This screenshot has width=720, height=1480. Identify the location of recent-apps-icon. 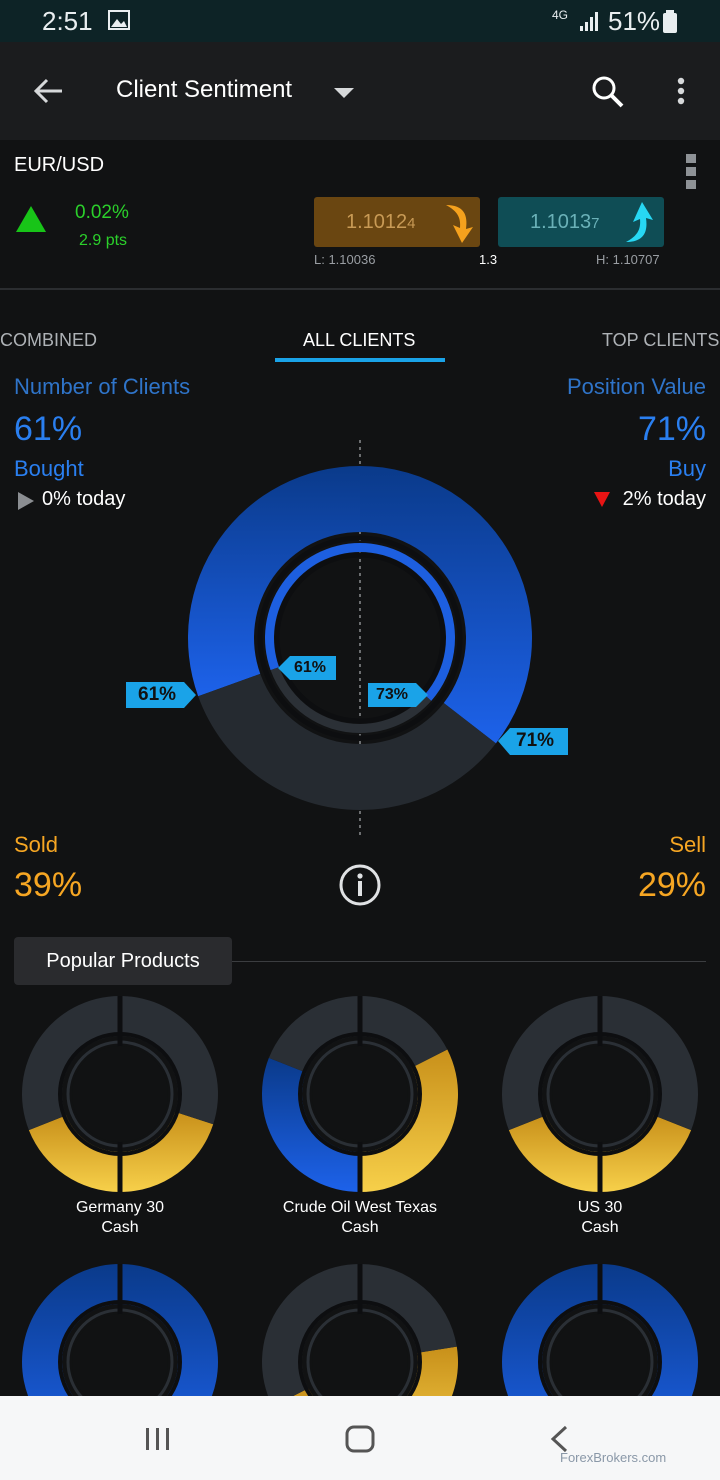
(158, 1439).